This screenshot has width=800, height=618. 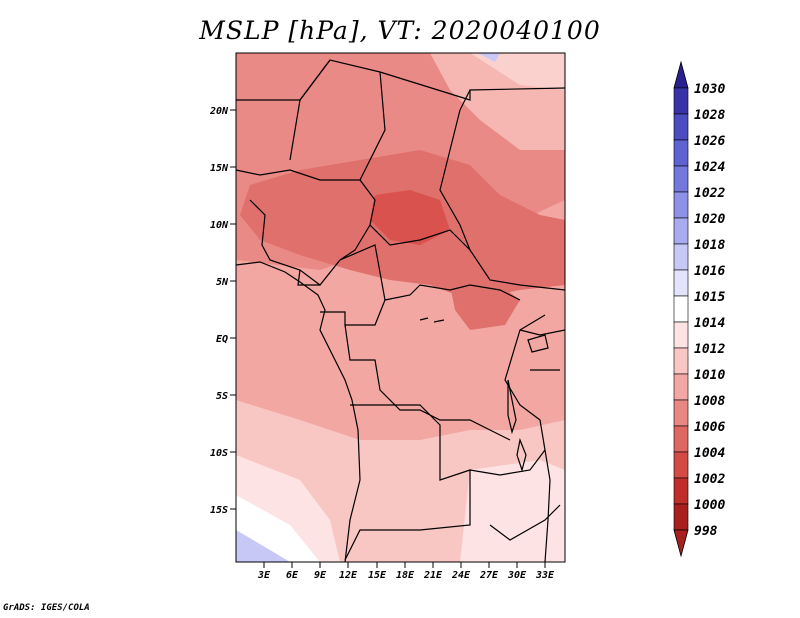 I want to click on coastline-west, so click(x=298, y=411).